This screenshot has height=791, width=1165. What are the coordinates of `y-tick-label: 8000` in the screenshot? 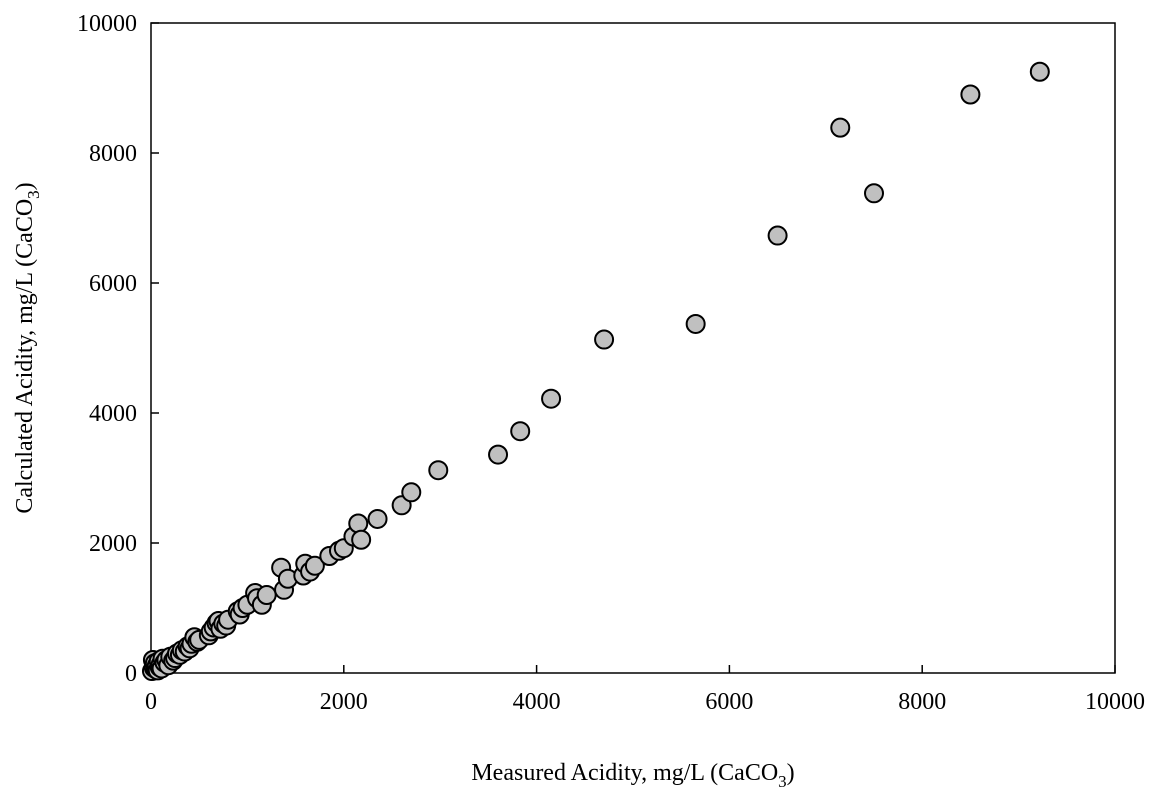 It's located at (113, 154).